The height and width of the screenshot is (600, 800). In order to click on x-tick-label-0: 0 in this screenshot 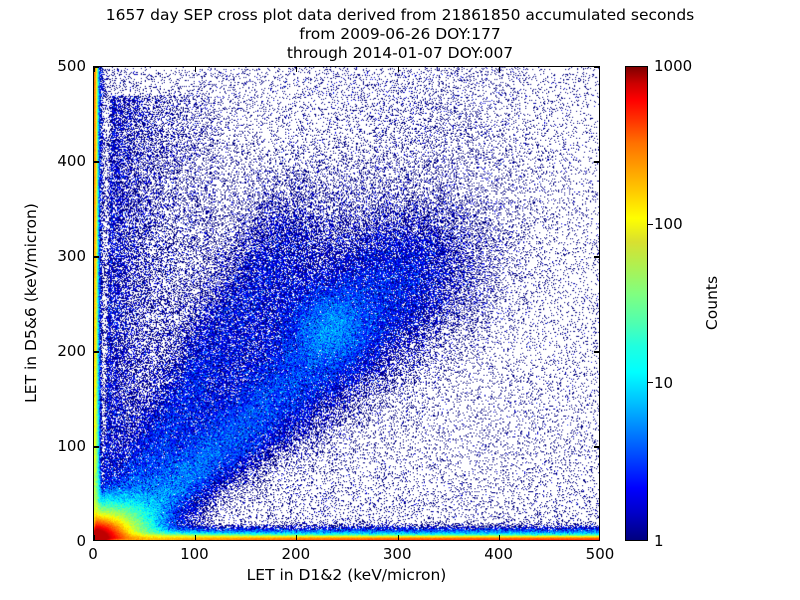, I will do `click(93, 554)`.